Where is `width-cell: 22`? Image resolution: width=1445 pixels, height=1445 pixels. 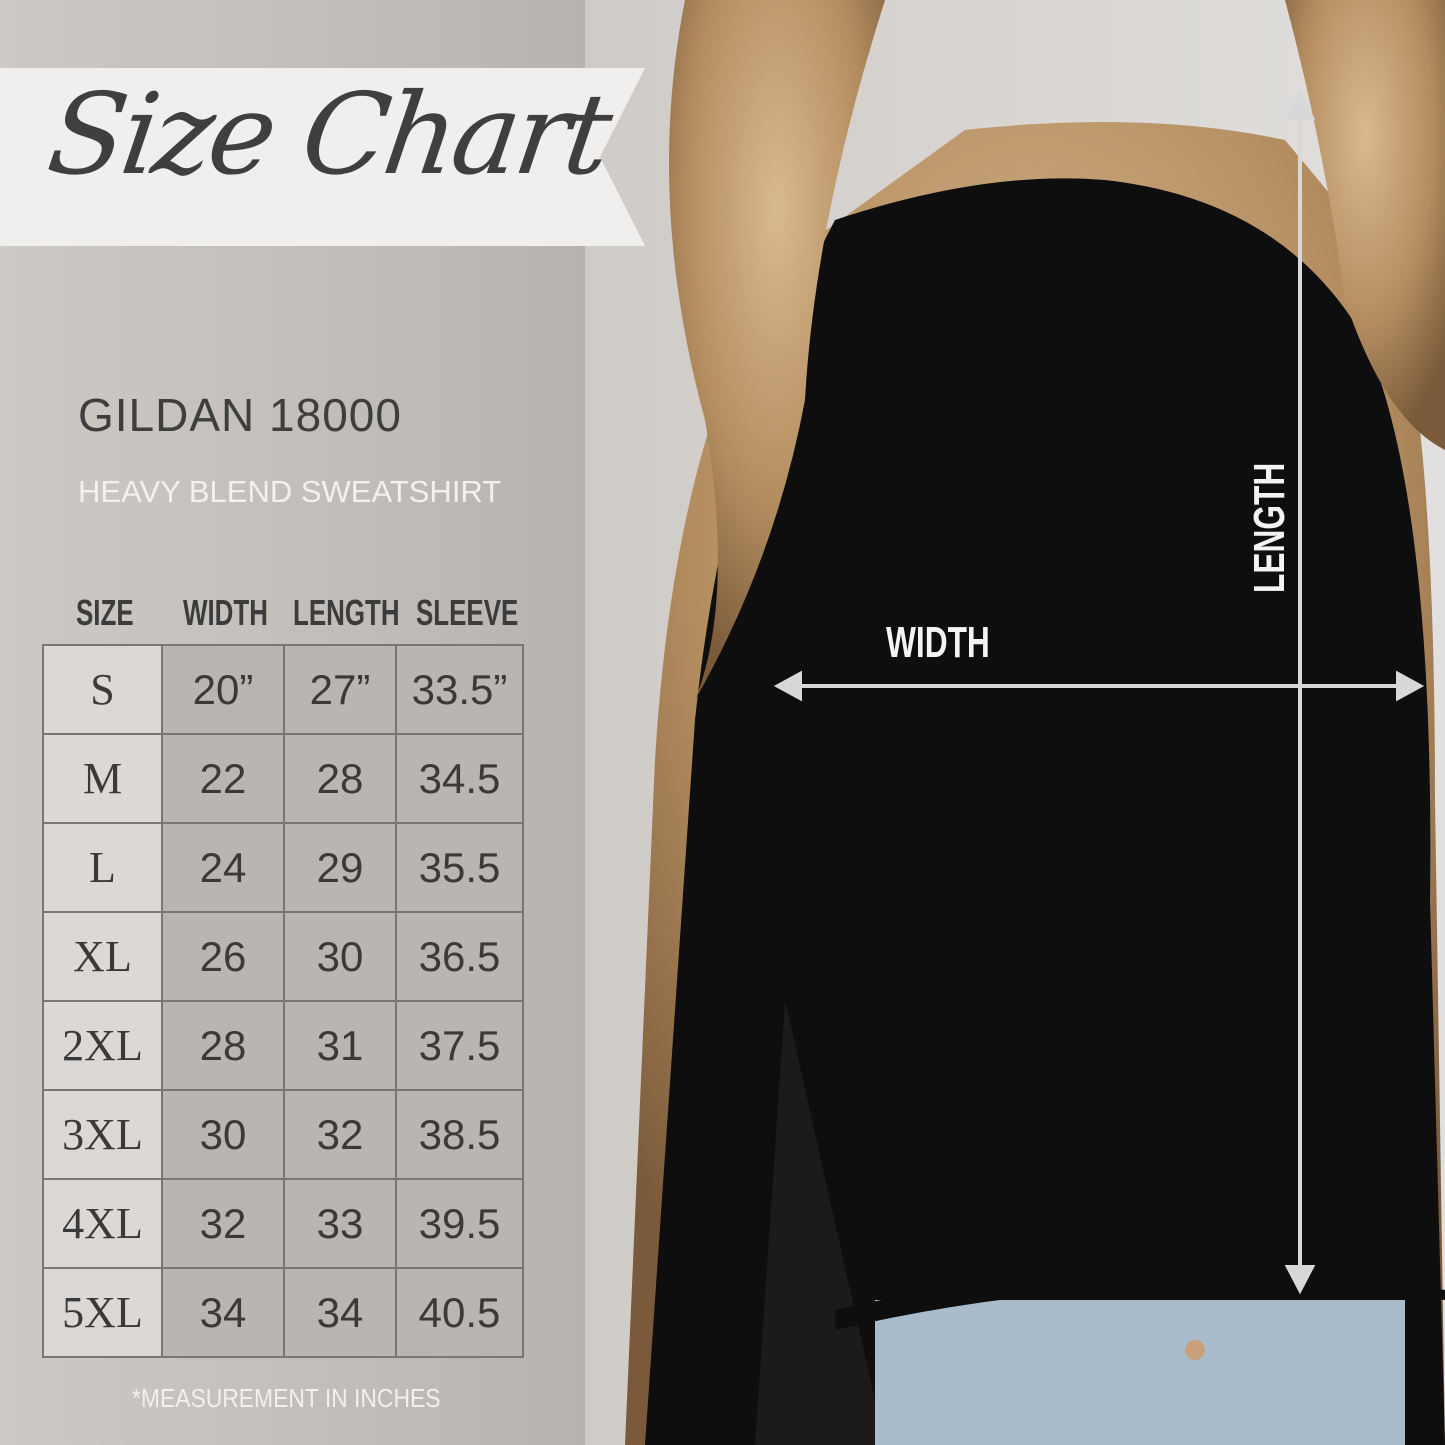 width-cell: 22 is located at coordinates (223, 778).